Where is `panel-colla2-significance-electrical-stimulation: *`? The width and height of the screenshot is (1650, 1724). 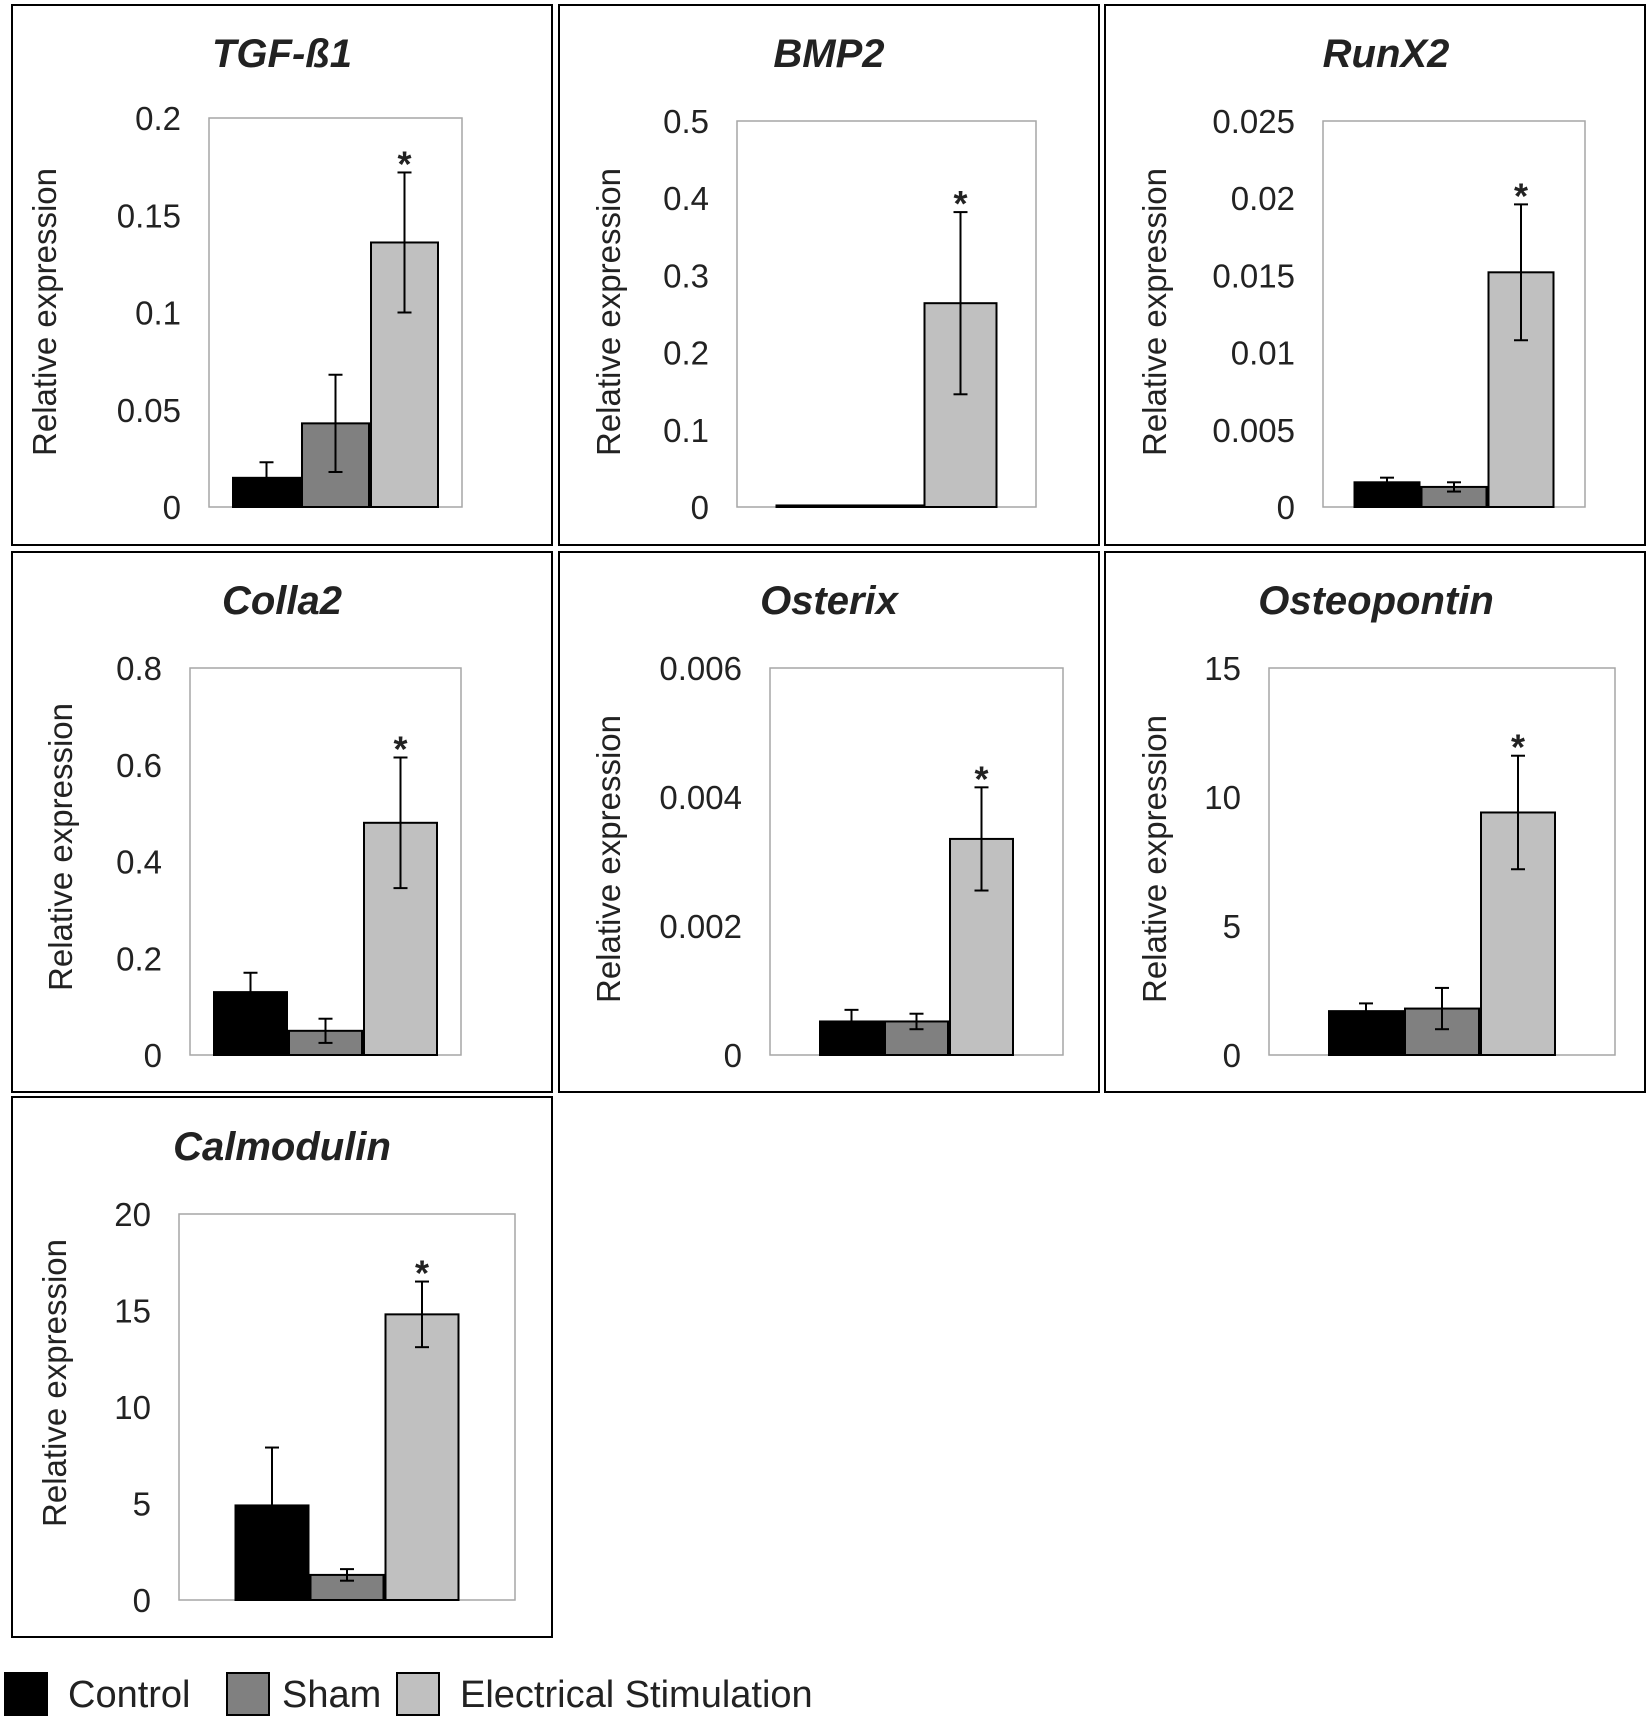
panel-colla2-significance-electrical-stimulation: * is located at coordinates (400, 748).